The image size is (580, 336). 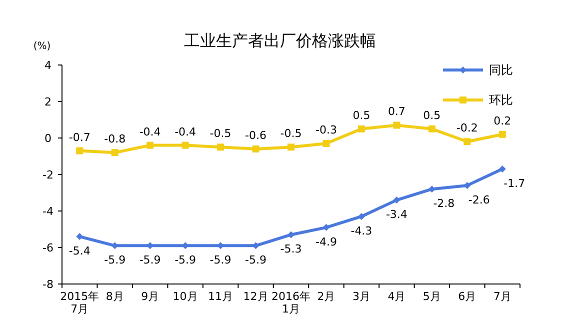 What do you see at coordinates (280, 40) in the screenshot?
I see `chart-title: 工业生产者出厂价格涨跌幅` at bounding box center [280, 40].